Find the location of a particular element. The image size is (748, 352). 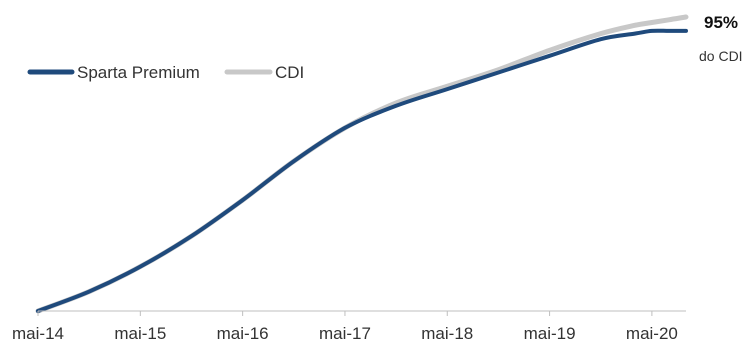

annotation-caption: do CDI is located at coordinates (721, 56).